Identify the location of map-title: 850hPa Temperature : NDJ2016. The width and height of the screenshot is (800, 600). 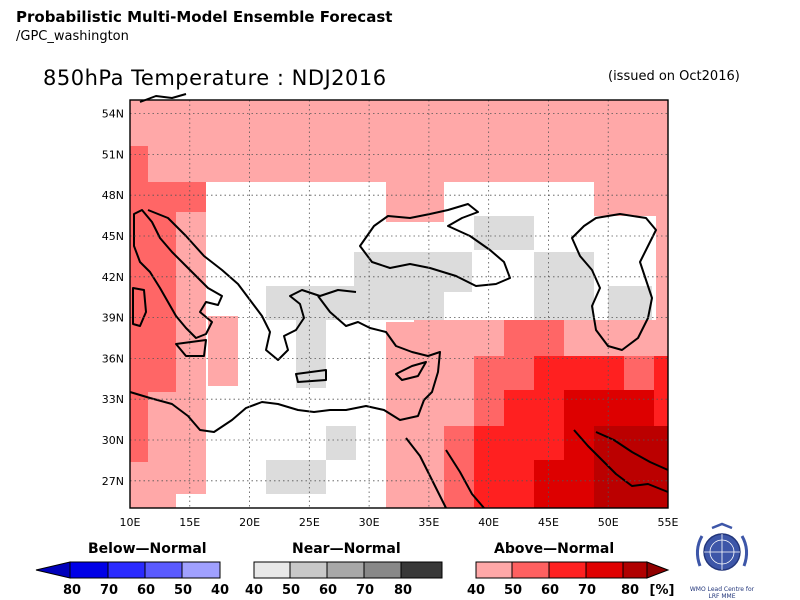
(215, 78).